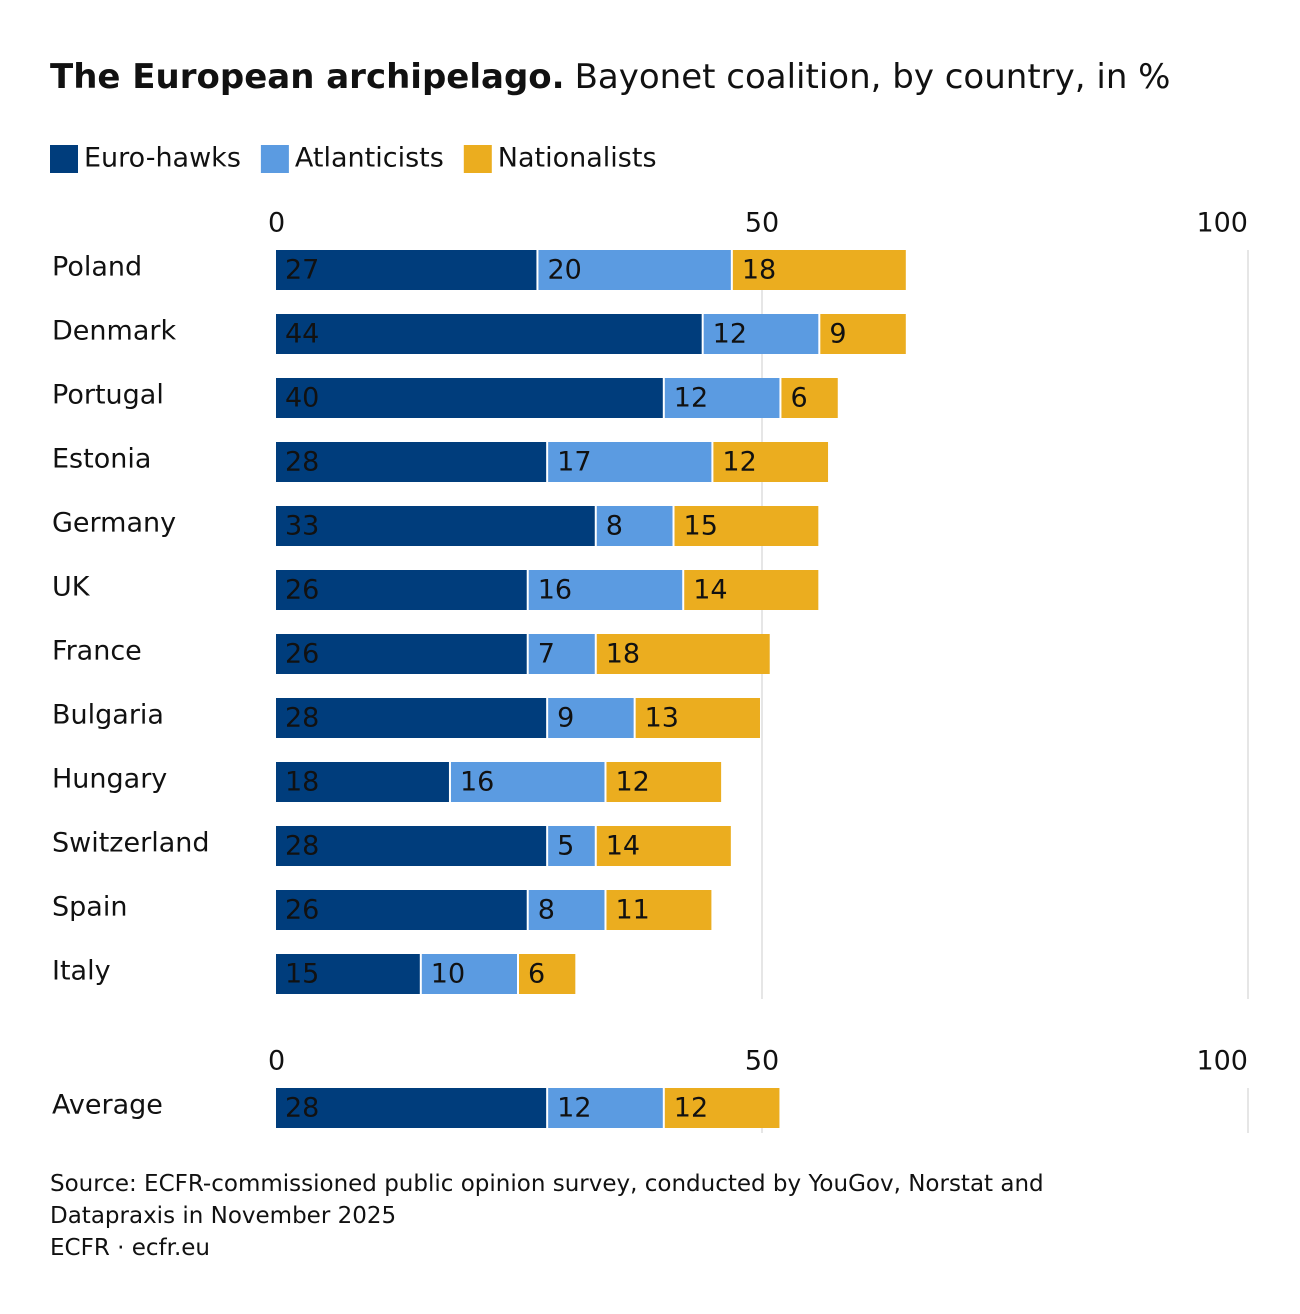  What do you see at coordinates (107, 1105) in the screenshot?
I see `category-label: Average` at bounding box center [107, 1105].